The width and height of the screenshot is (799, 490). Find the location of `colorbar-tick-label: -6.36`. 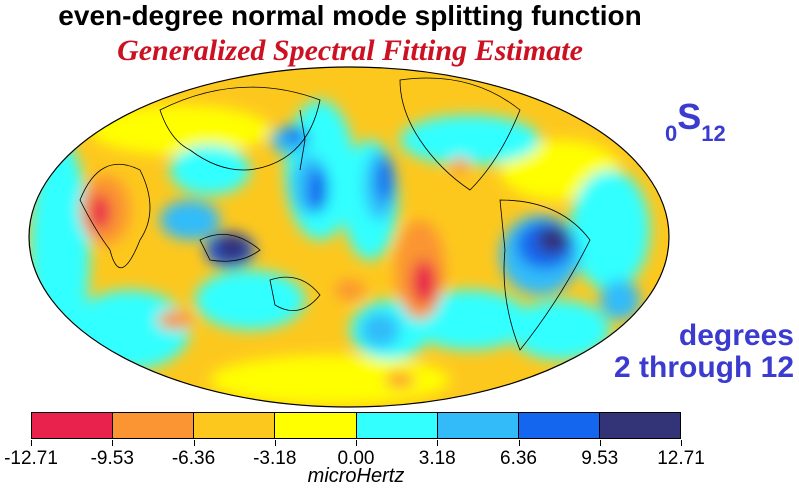

colorbar-tick-label: -6.36 is located at coordinates (193, 458).